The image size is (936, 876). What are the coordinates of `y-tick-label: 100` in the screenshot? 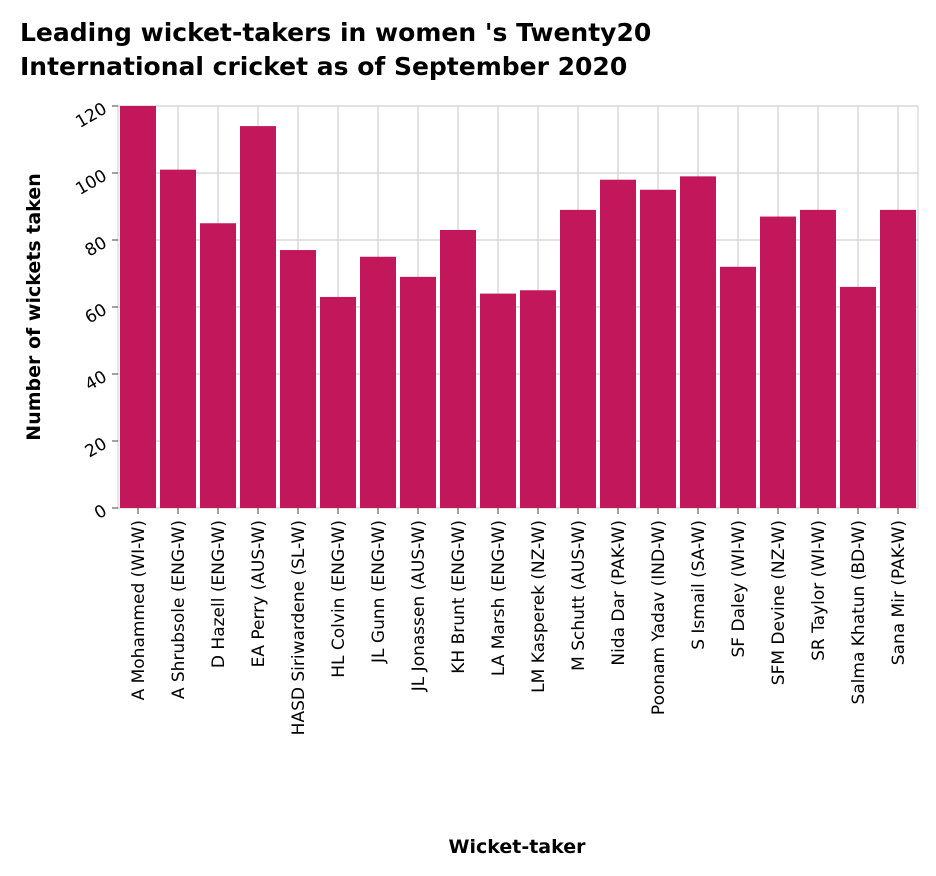 It's located at (91, 183).